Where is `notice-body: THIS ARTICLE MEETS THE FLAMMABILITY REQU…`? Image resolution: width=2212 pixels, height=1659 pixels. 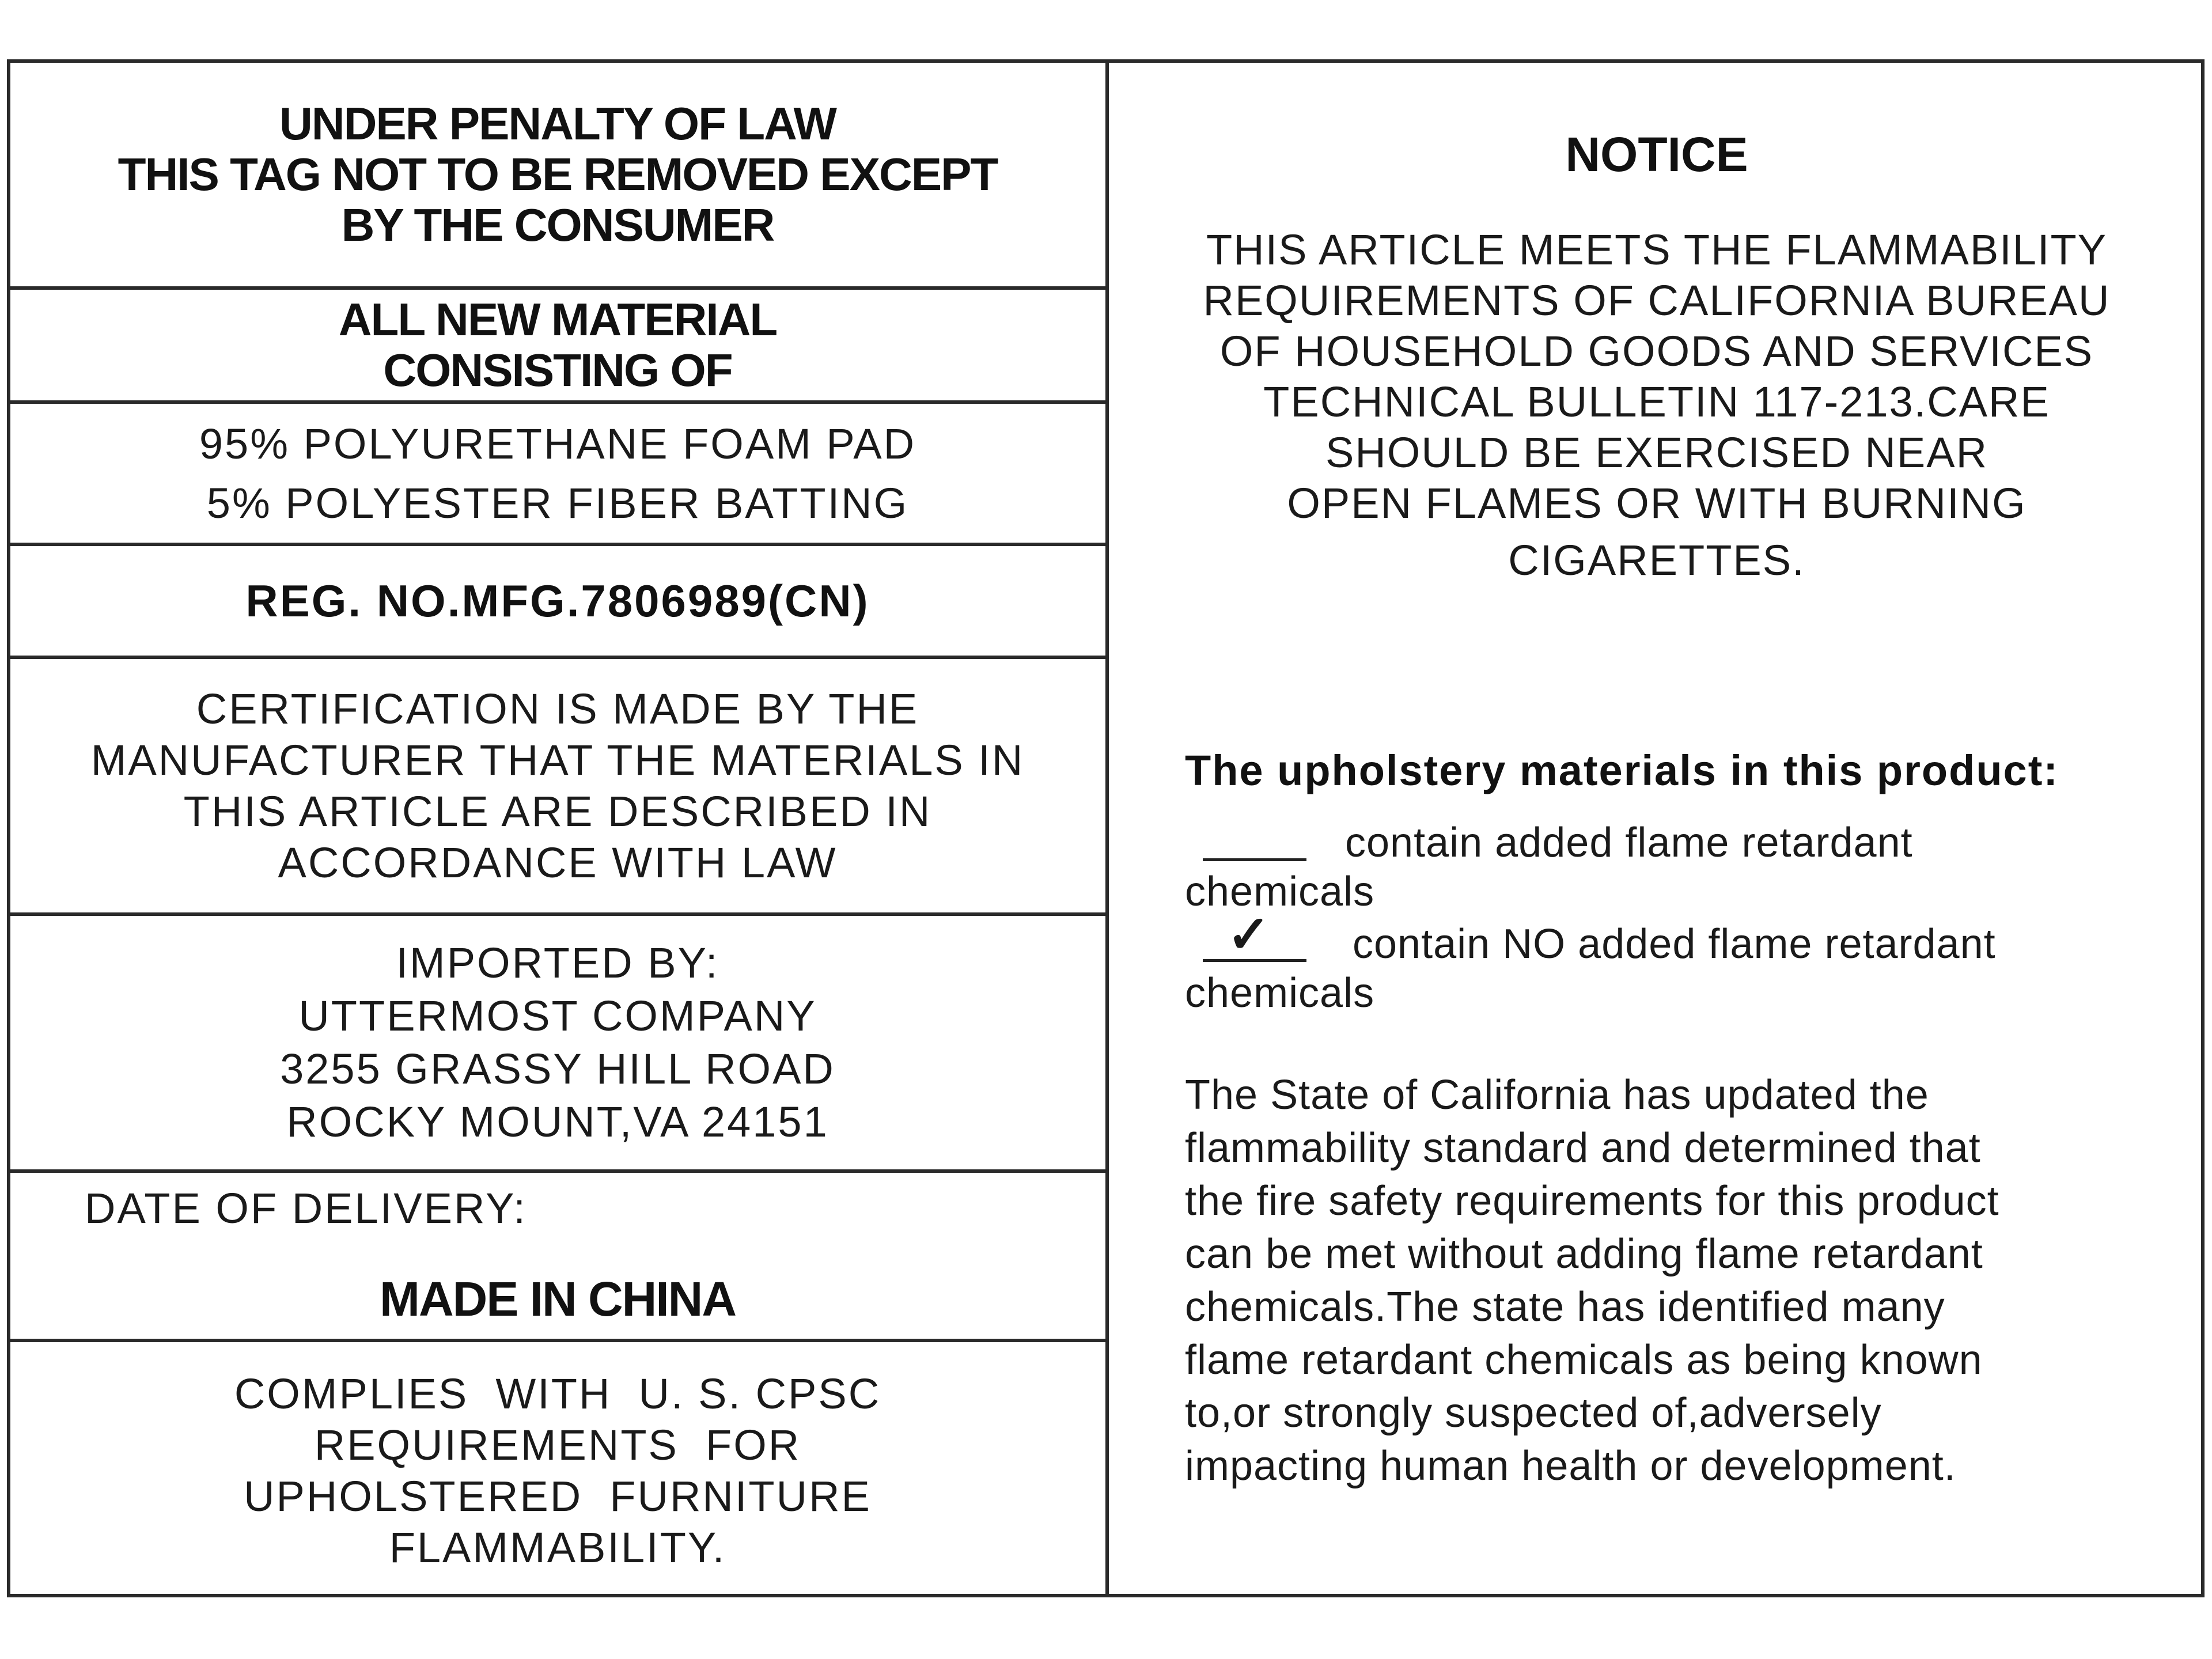 notice-body: THIS ARTICLE MEETS THE FLAMMABILITY REQU… is located at coordinates (1657, 377).